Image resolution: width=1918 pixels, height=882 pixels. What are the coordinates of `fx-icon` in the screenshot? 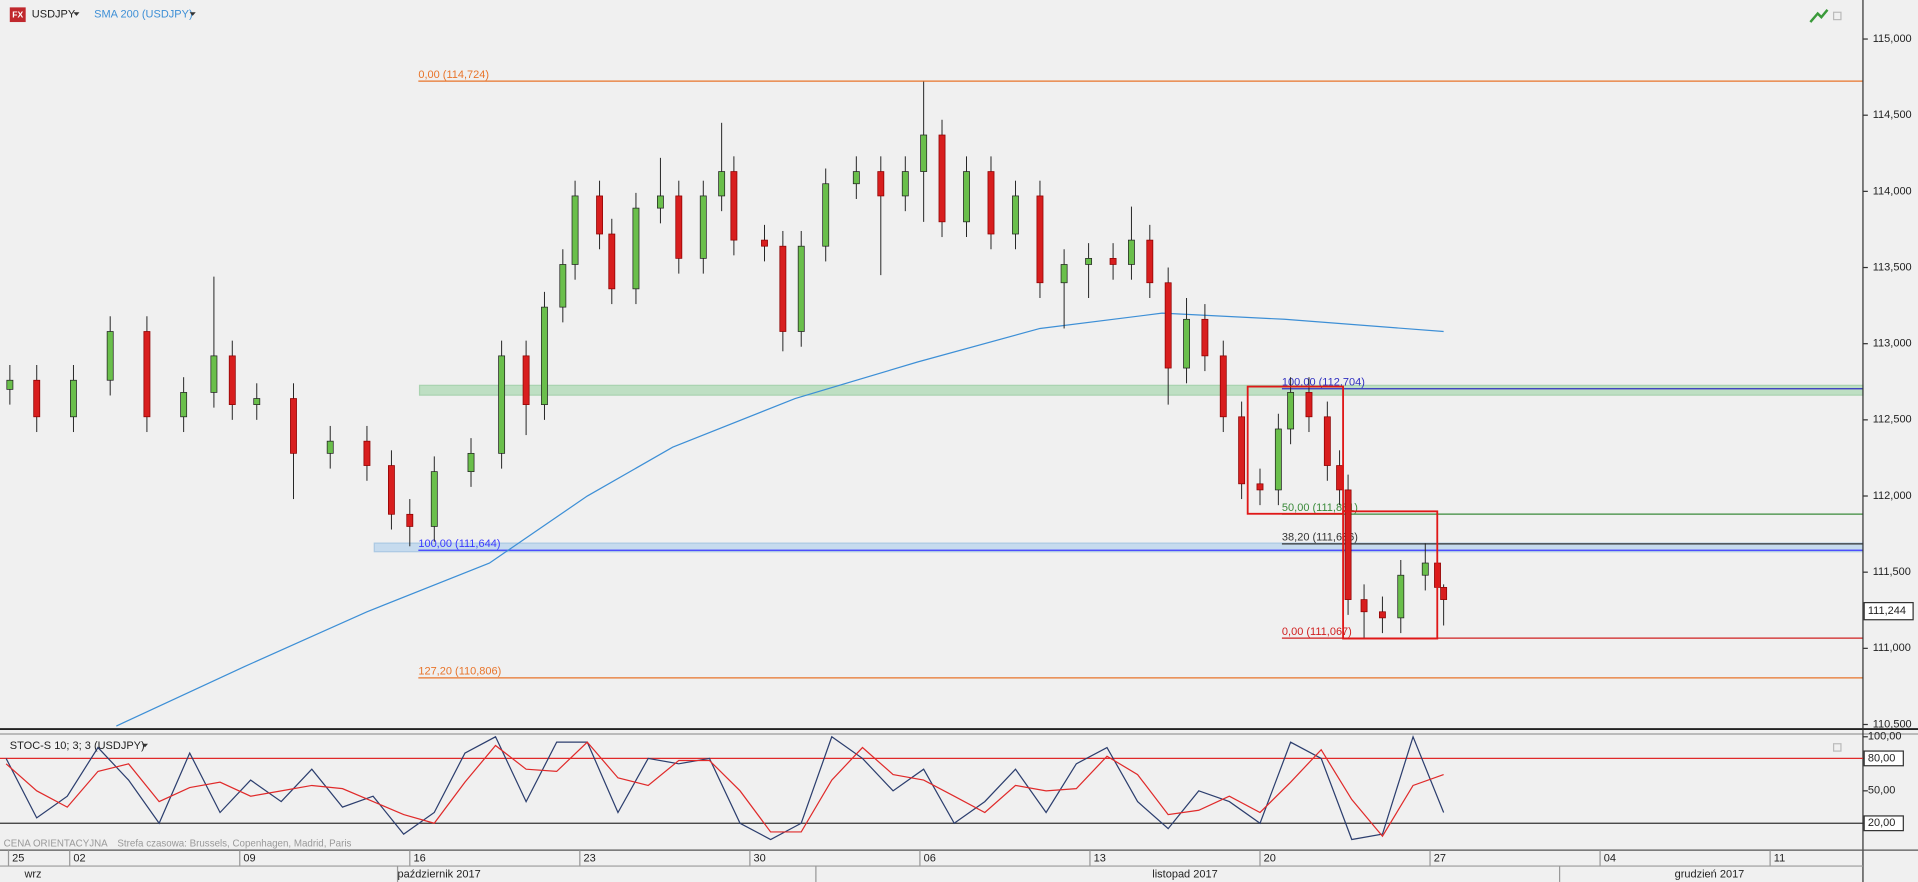 It's located at (17, 15).